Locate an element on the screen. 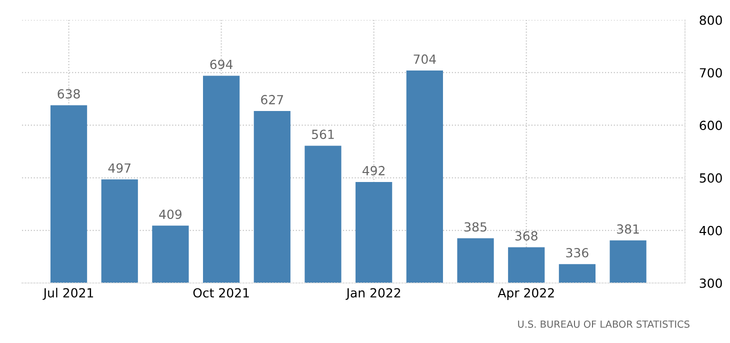 This screenshot has height=343, width=730. data-label: 385 is located at coordinates (475, 227).